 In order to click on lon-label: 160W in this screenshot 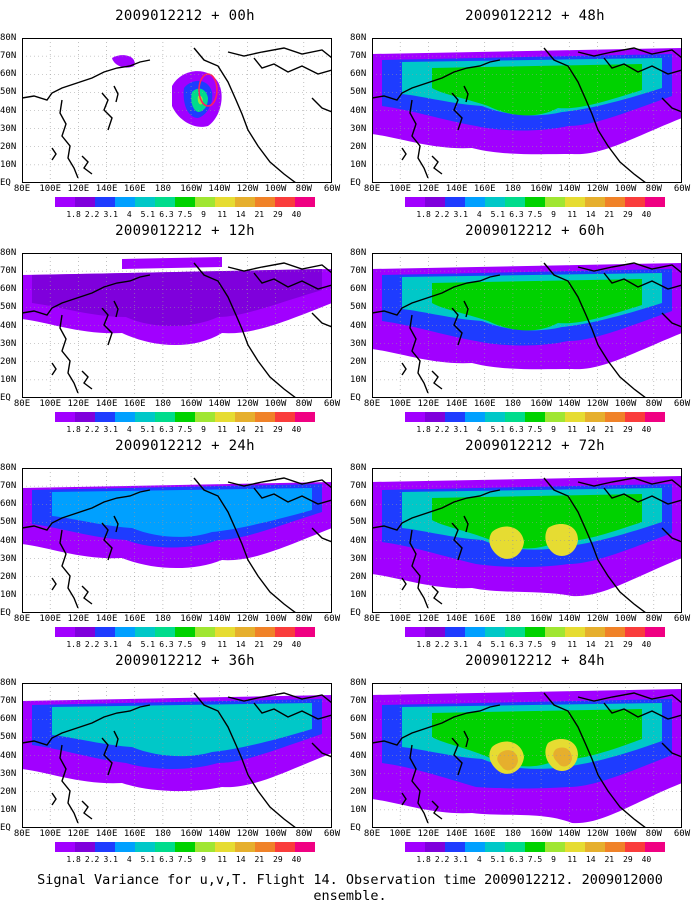, I will do `click(191, 189)`.